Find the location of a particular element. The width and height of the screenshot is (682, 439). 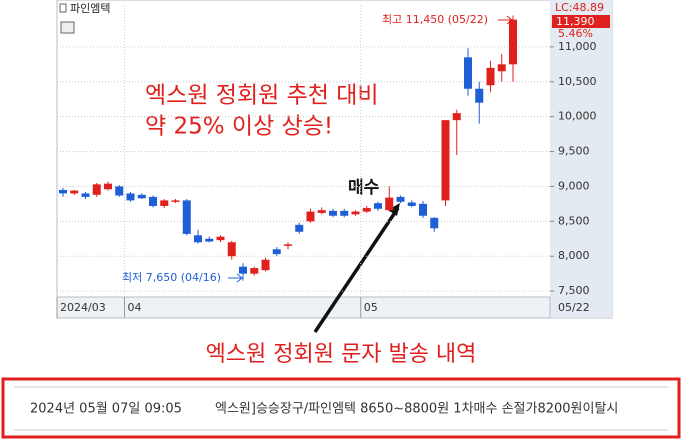

x-tick-label: 05 is located at coordinates (371, 307).